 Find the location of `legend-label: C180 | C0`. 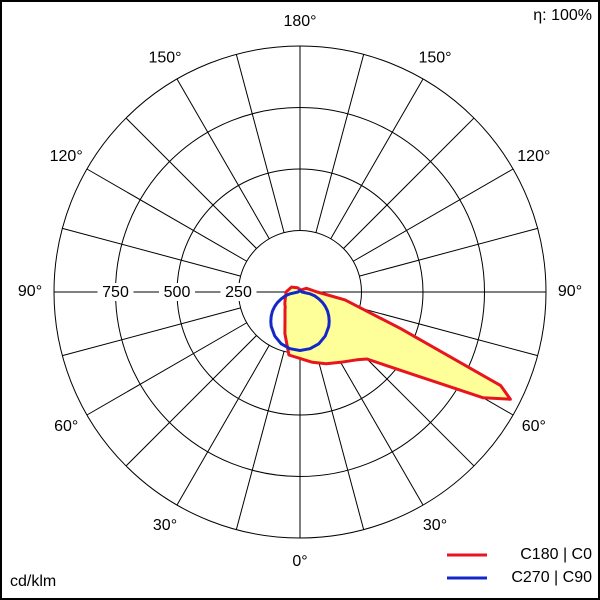

legend-label: C180 | C0 is located at coordinates (556, 554).